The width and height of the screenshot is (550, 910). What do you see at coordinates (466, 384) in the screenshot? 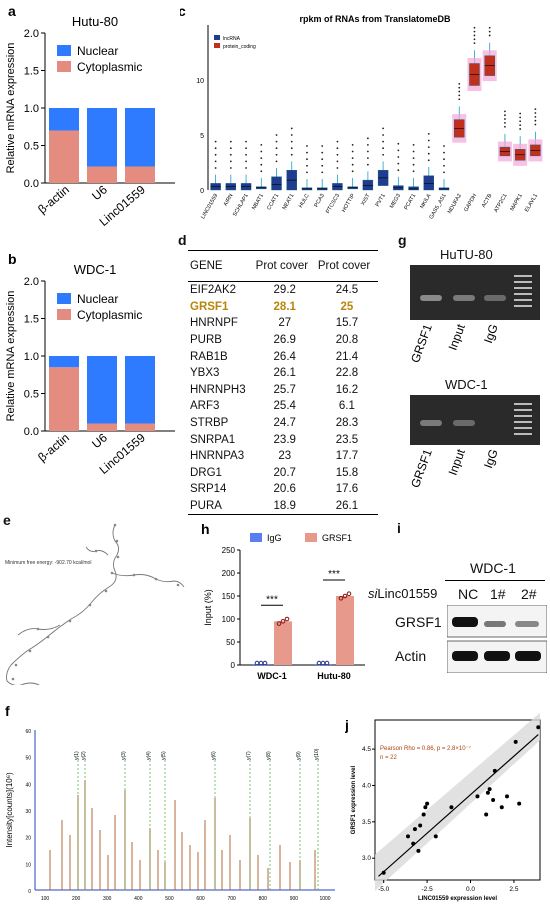
I see `gel-wdc1-title: WDC-1` at bounding box center [466, 384].